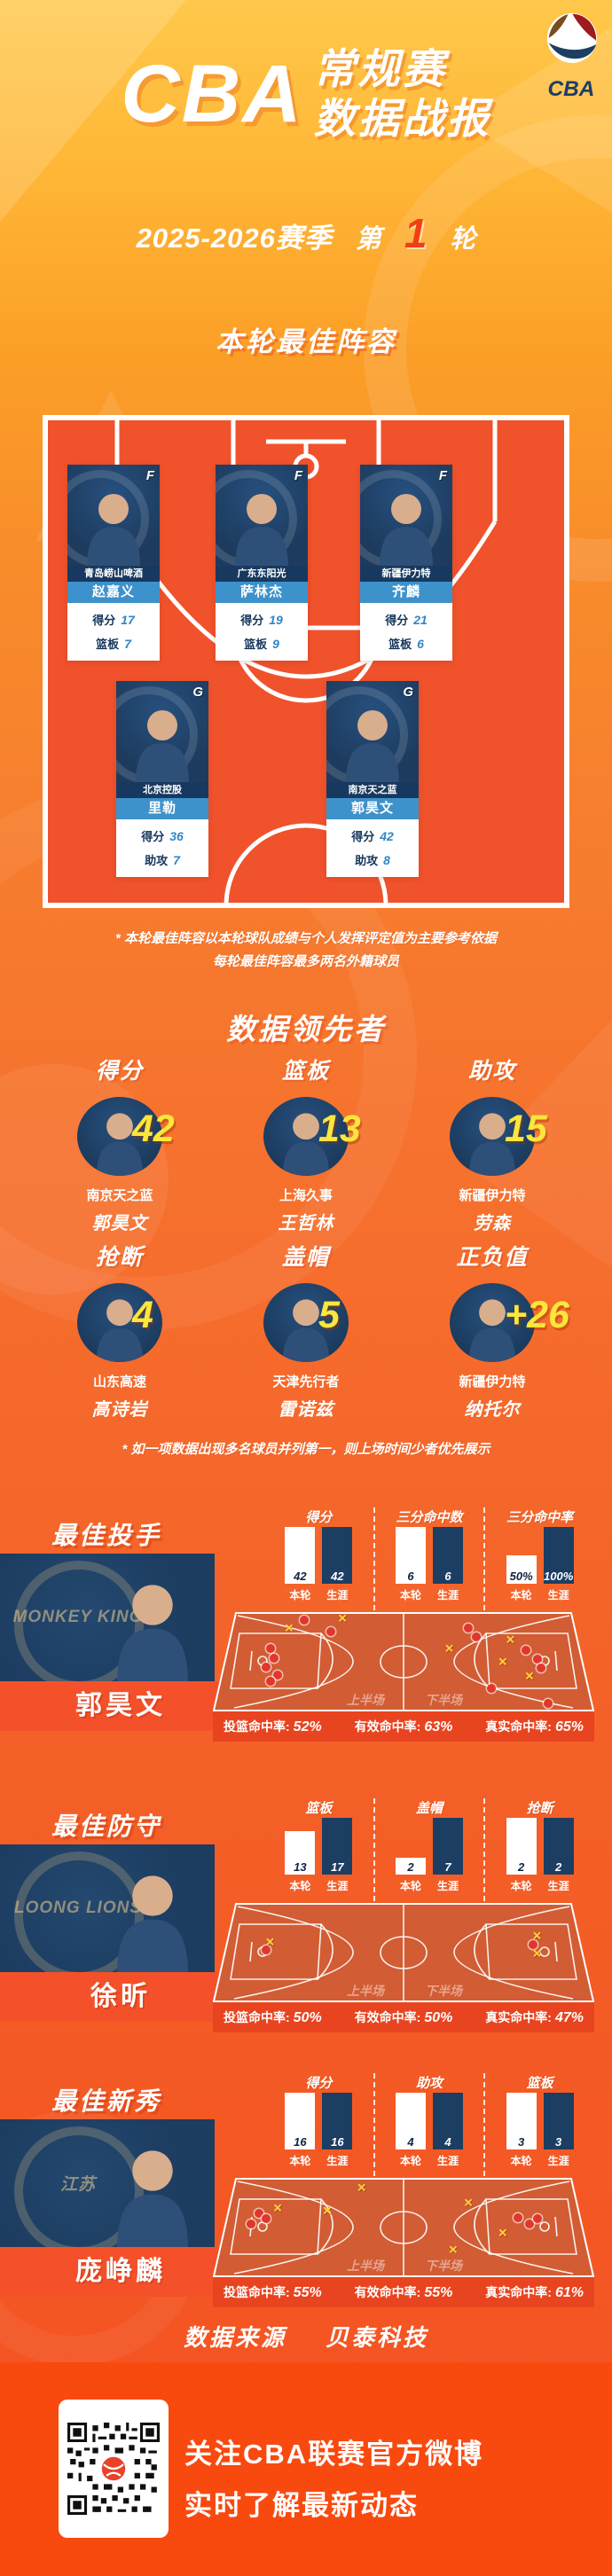 The width and height of the screenshot is (612, 2576). I want to click on leader-team: 山东高速, so click(119, 1382).